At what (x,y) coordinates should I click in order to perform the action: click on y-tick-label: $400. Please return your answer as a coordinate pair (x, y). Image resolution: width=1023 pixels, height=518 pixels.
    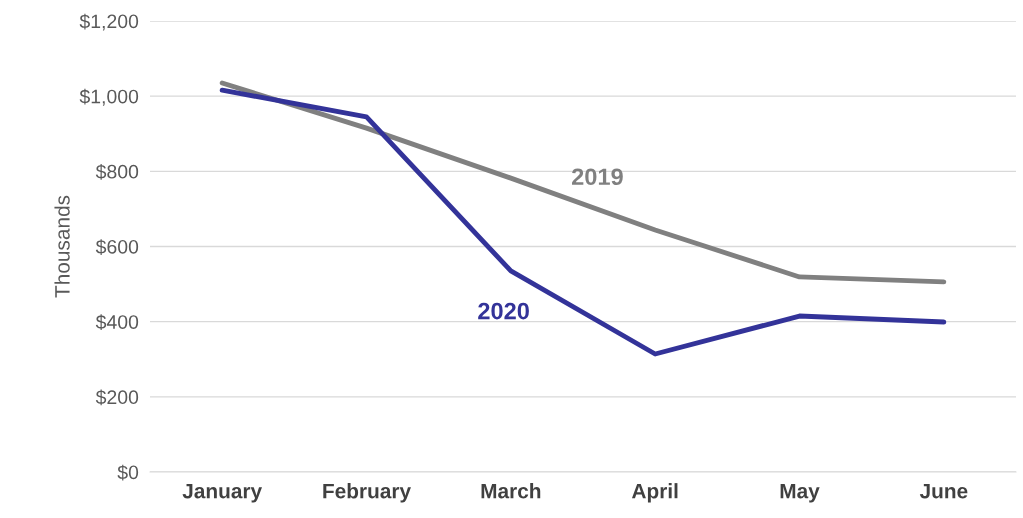
    Looking at the image, I should click on (117, 322).